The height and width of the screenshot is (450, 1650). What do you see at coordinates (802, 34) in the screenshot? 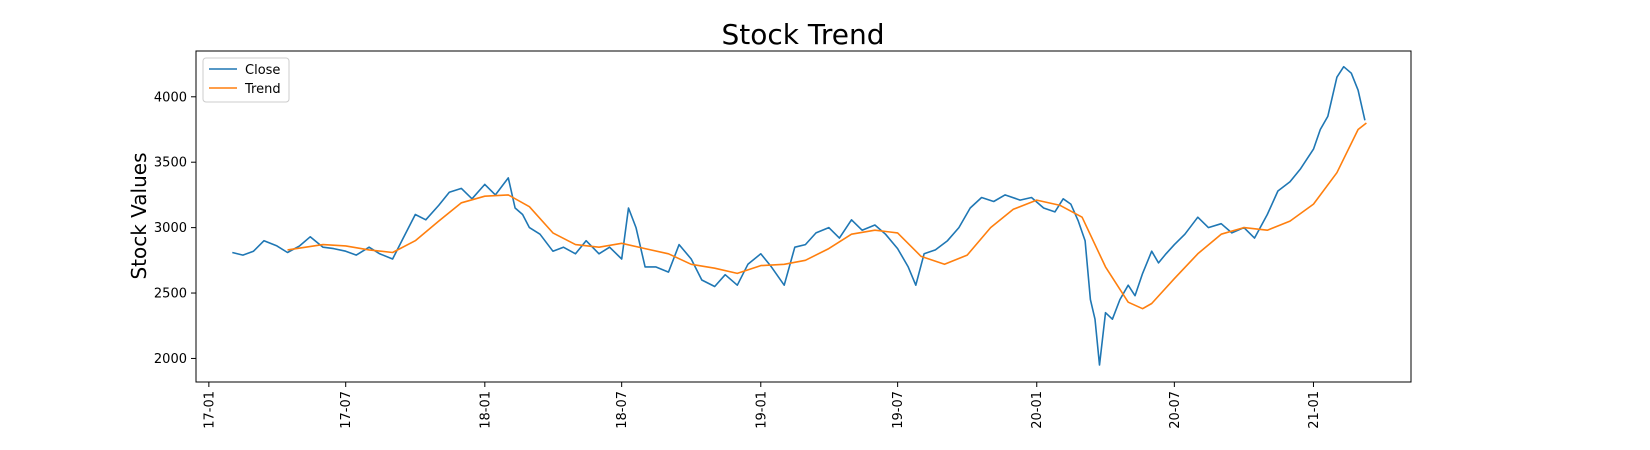
I see `chart-title: Stock Trend` at bounding box center [802, 34].